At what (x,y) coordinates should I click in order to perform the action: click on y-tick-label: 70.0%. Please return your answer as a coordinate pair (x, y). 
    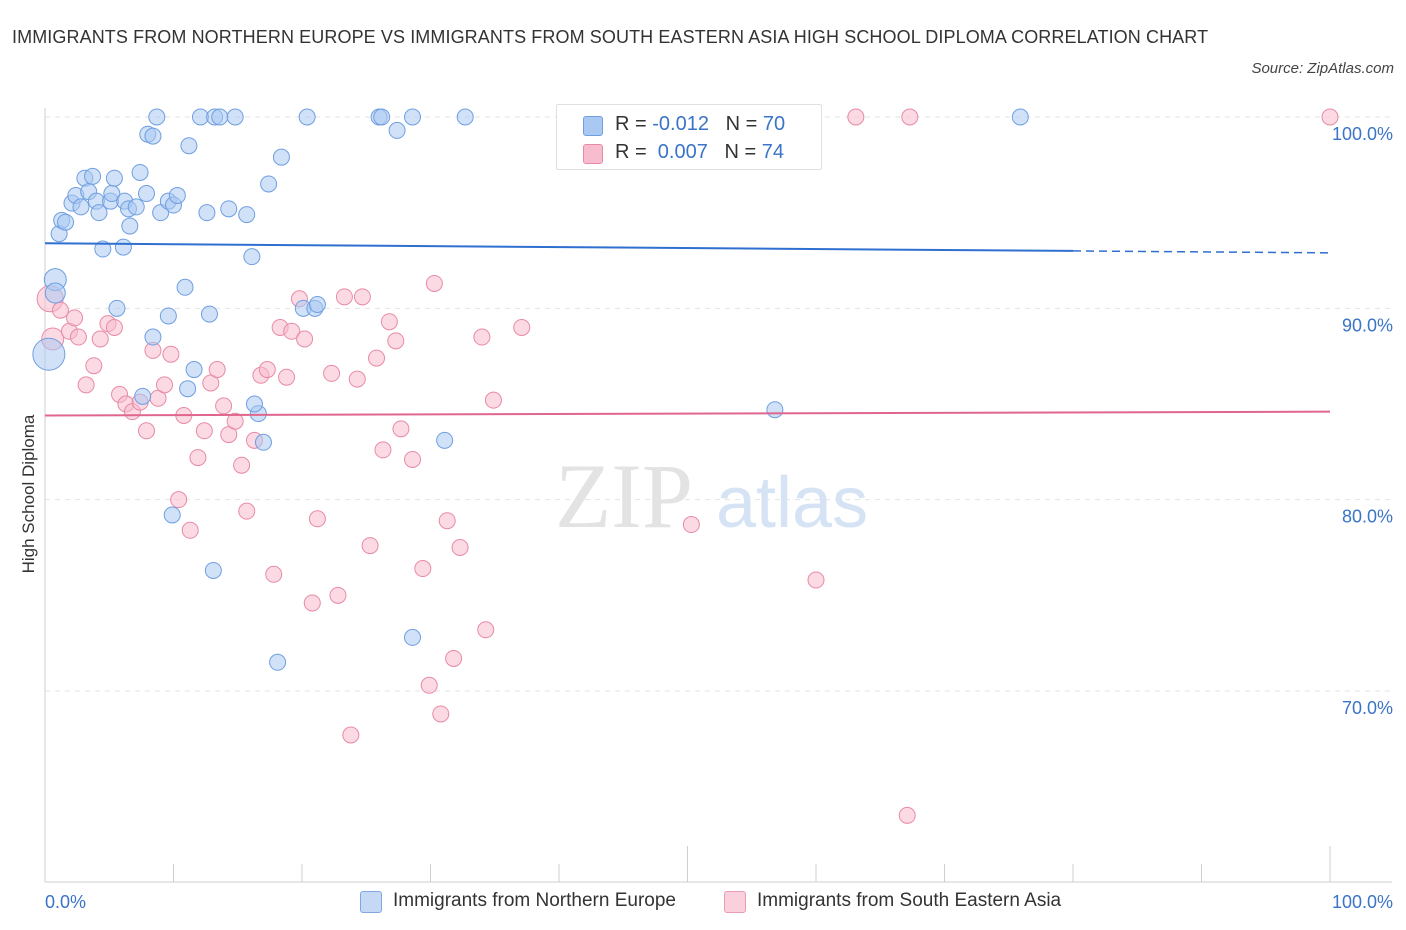
    Looking at the image, I should click on (1367, 708).